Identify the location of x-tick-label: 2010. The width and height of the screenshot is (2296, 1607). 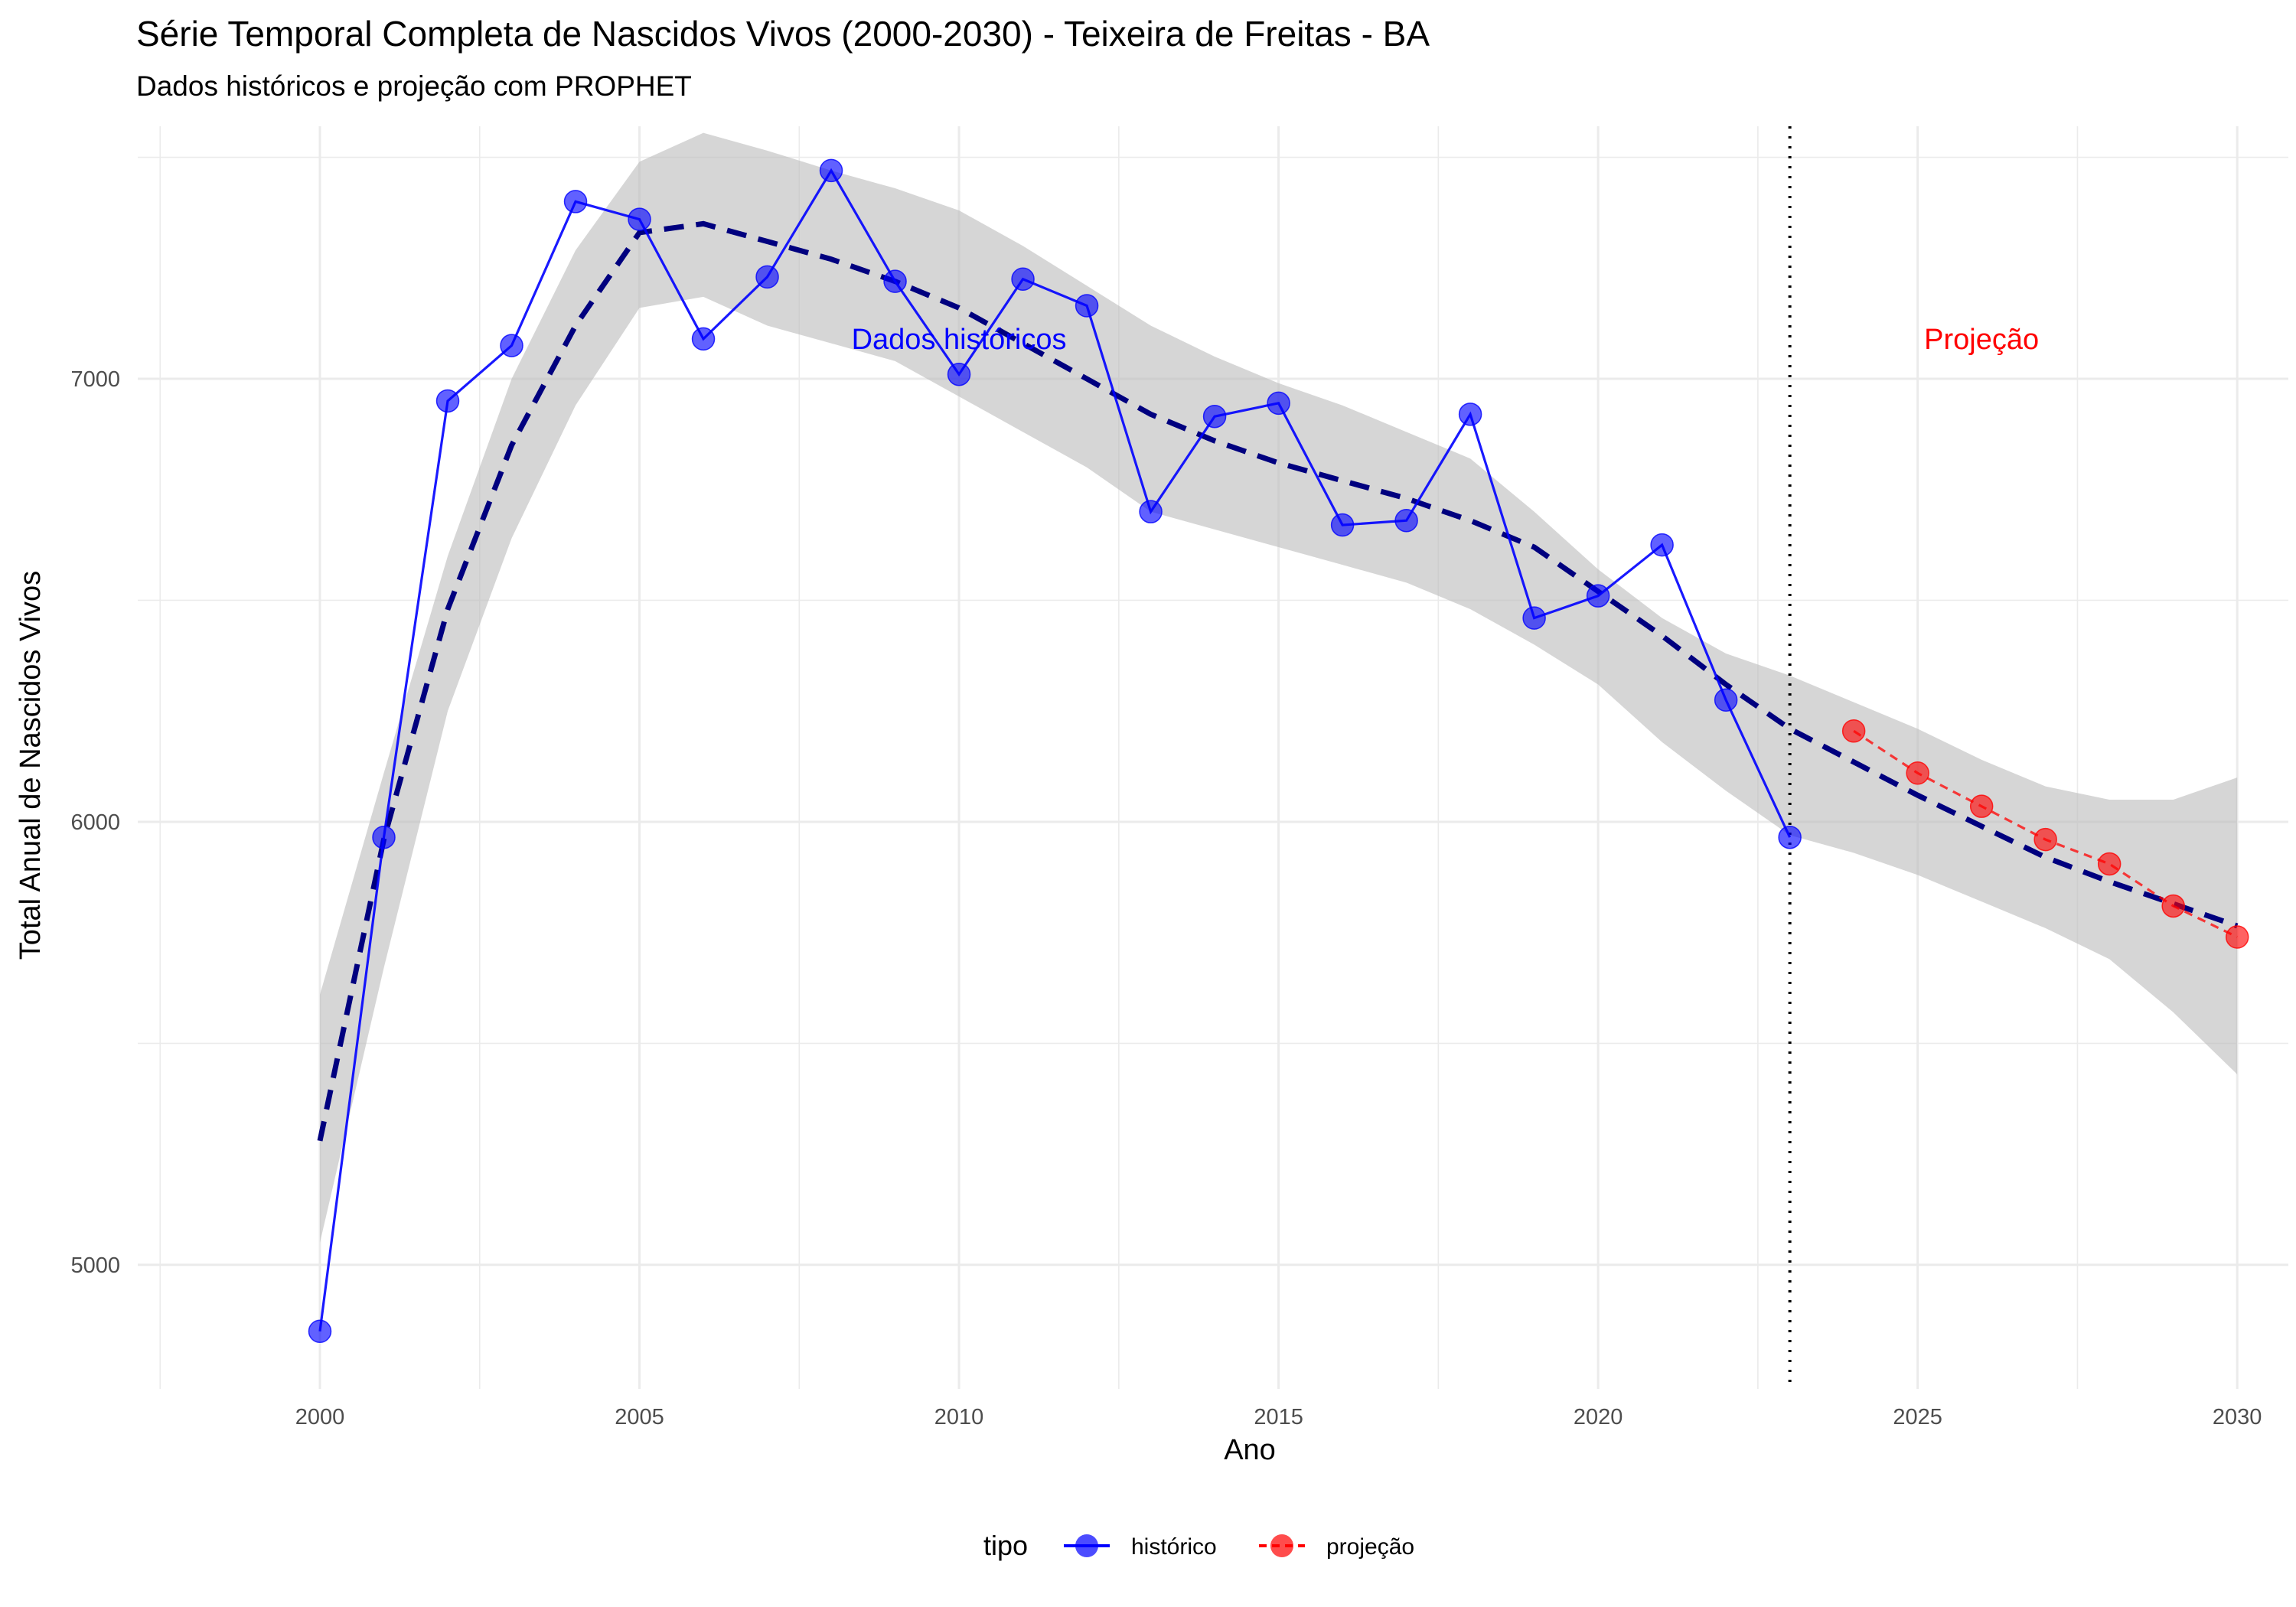
(959, 1417).